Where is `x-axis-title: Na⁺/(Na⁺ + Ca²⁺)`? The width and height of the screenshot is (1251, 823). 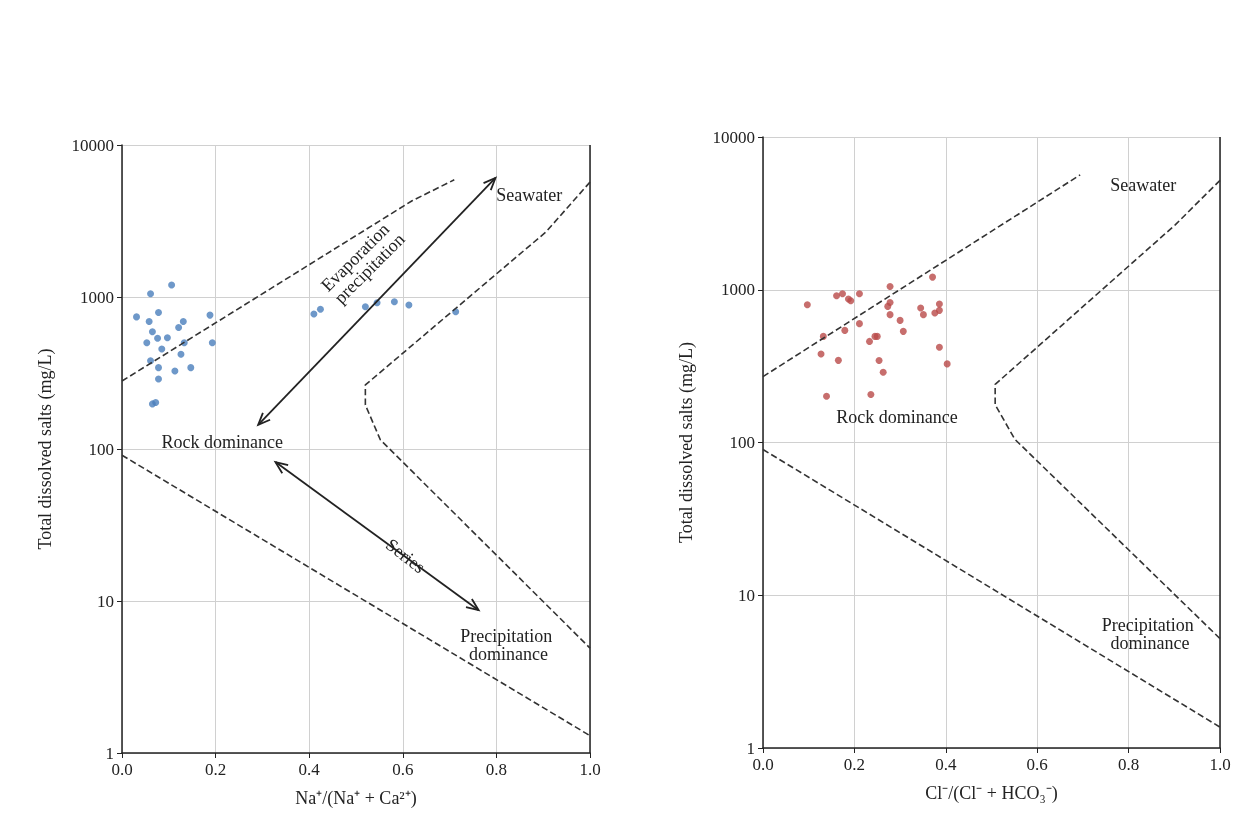
x-axis-title: Na⁺/(Na⁺ + Ca²⁺) is located at coordinates (356, 798).